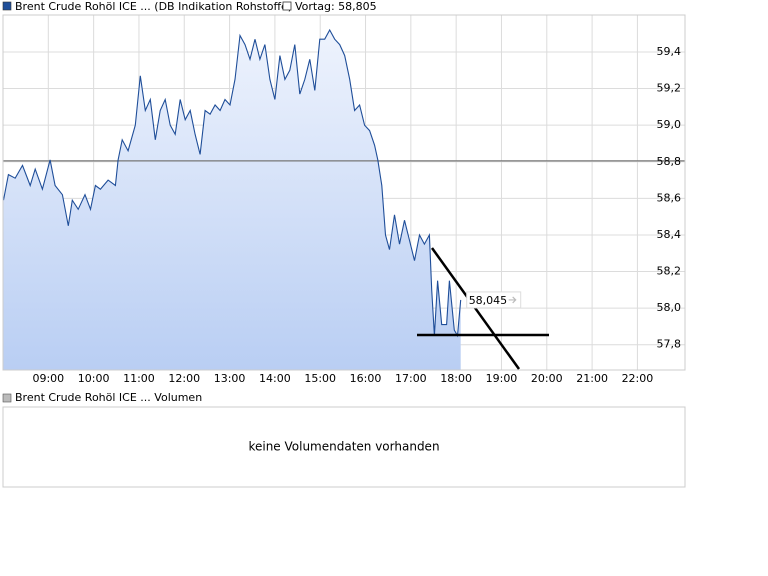  I want to click on y-tick-label: 57,8, so click(669, 344).